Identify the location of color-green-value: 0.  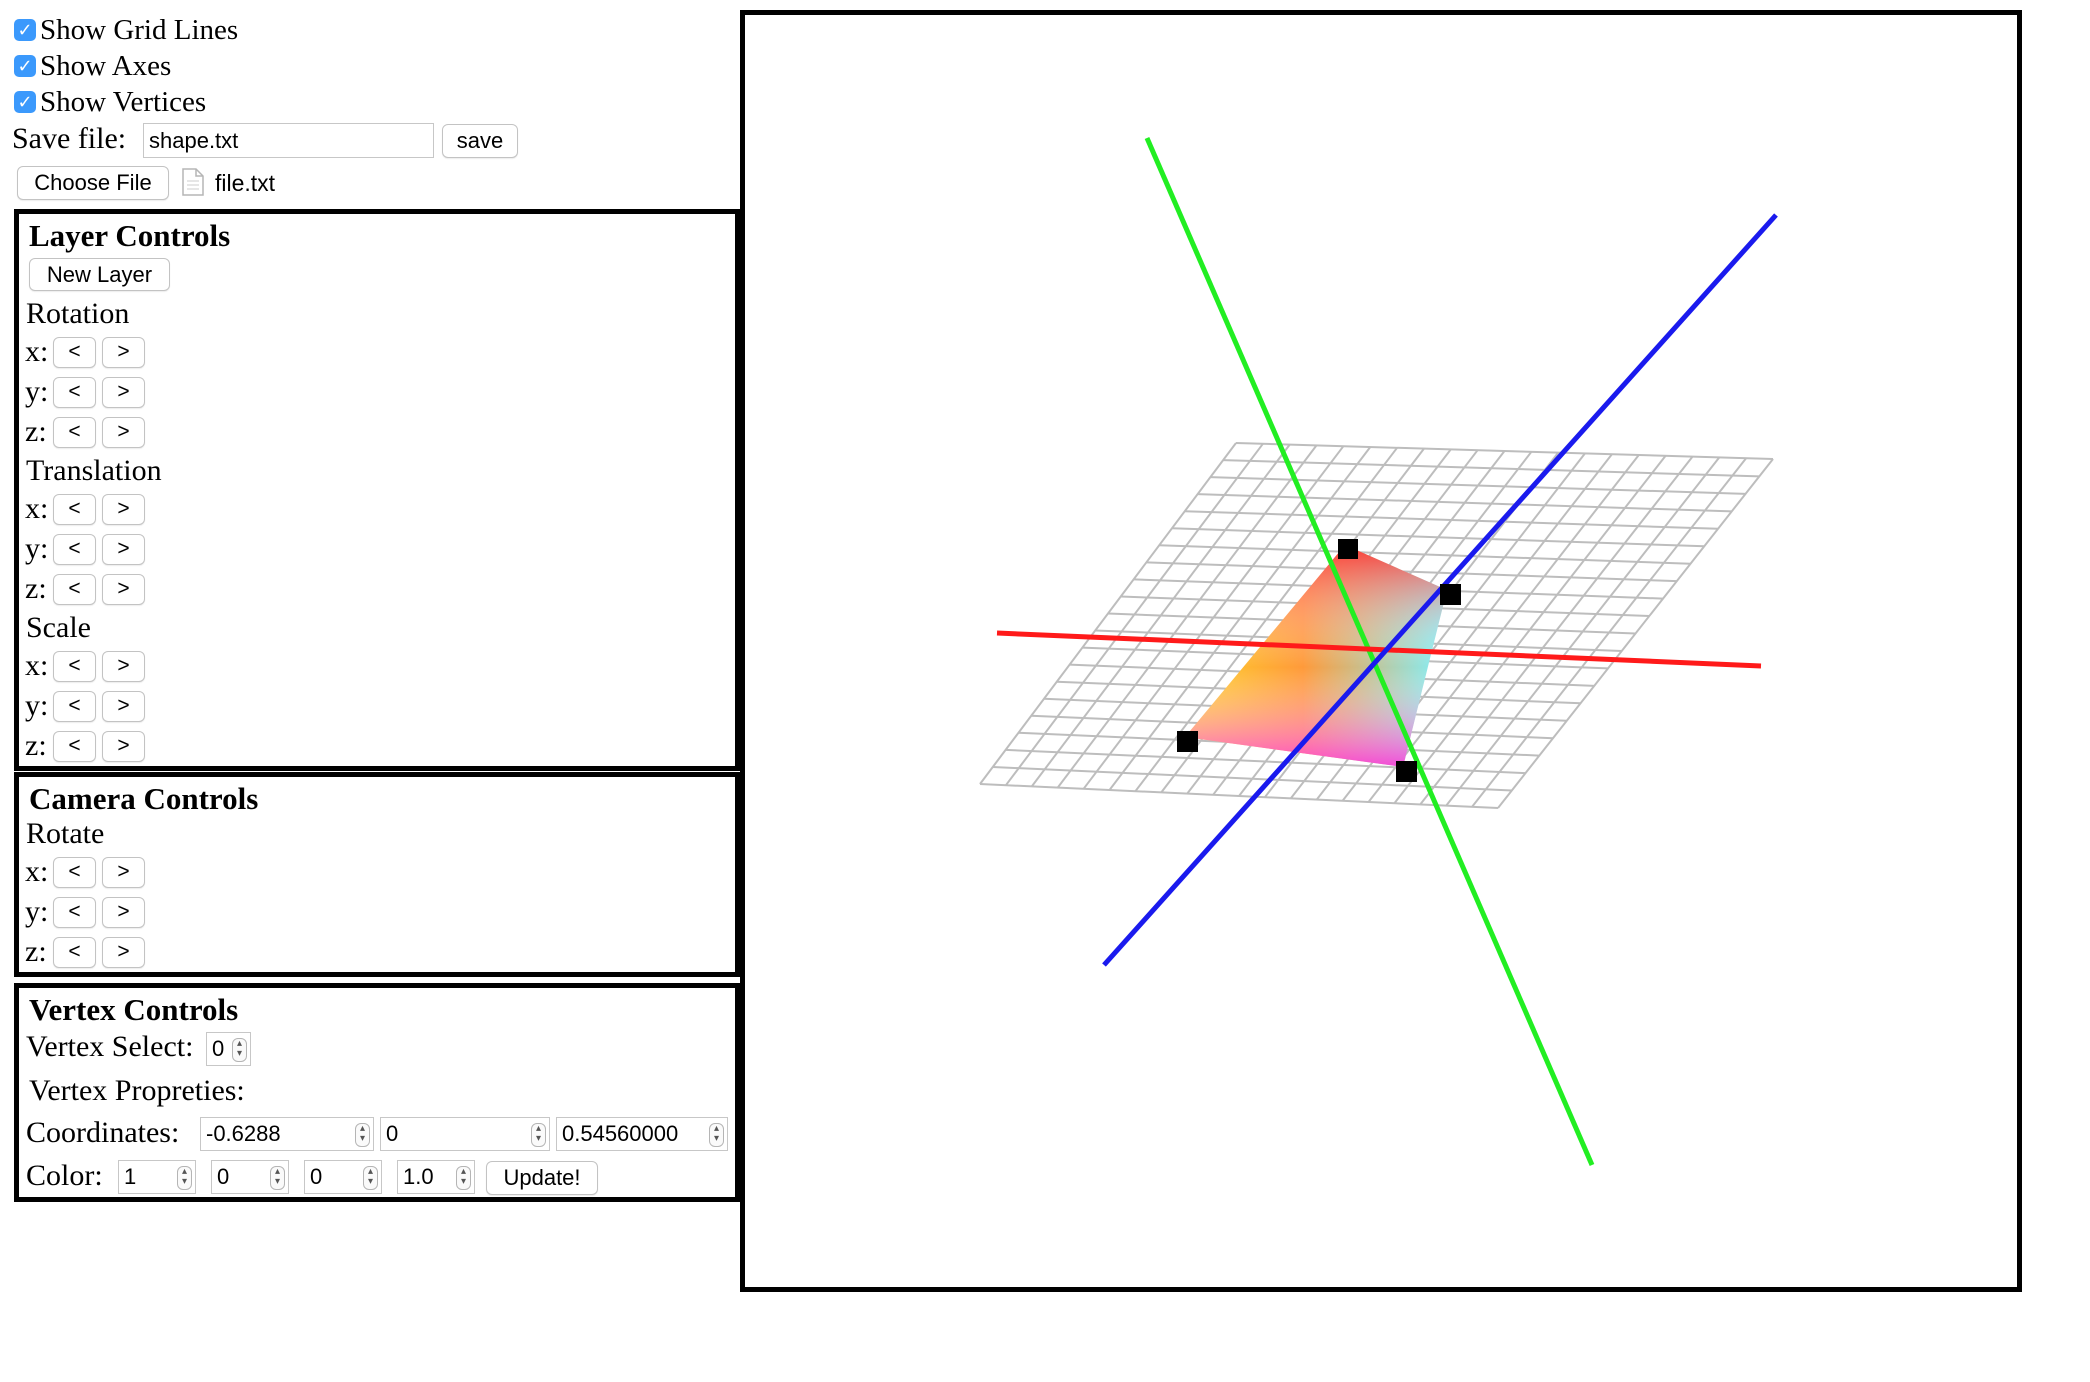
(223, 1176).